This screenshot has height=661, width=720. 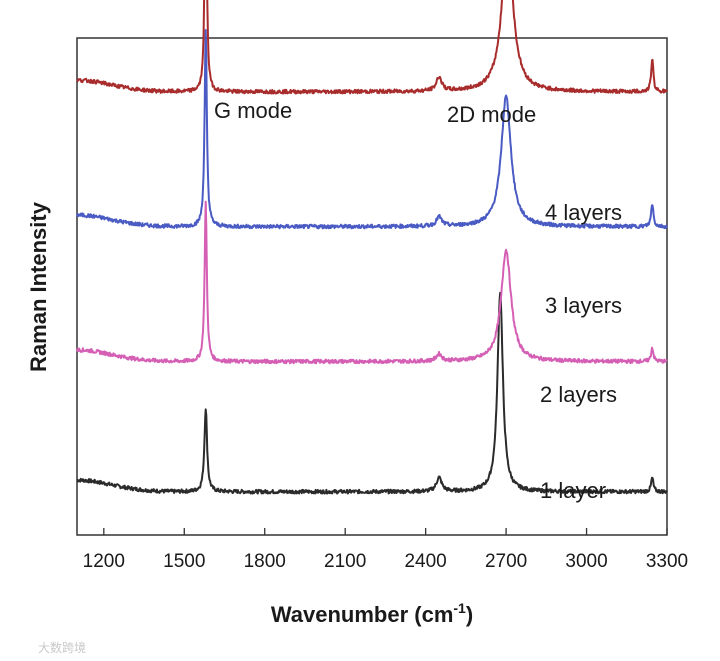 What do you see at coordinates (184, 561) in the screenshot?
I see `x-tick-label-1500: 1500` at bounding box center [184, 561].